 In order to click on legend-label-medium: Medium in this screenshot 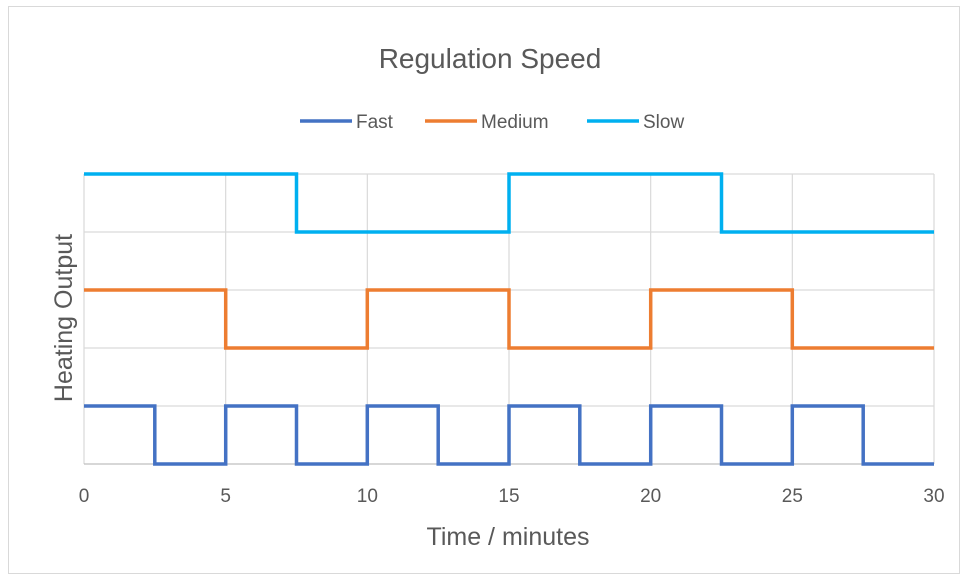, I will do `click(515, 122)`.